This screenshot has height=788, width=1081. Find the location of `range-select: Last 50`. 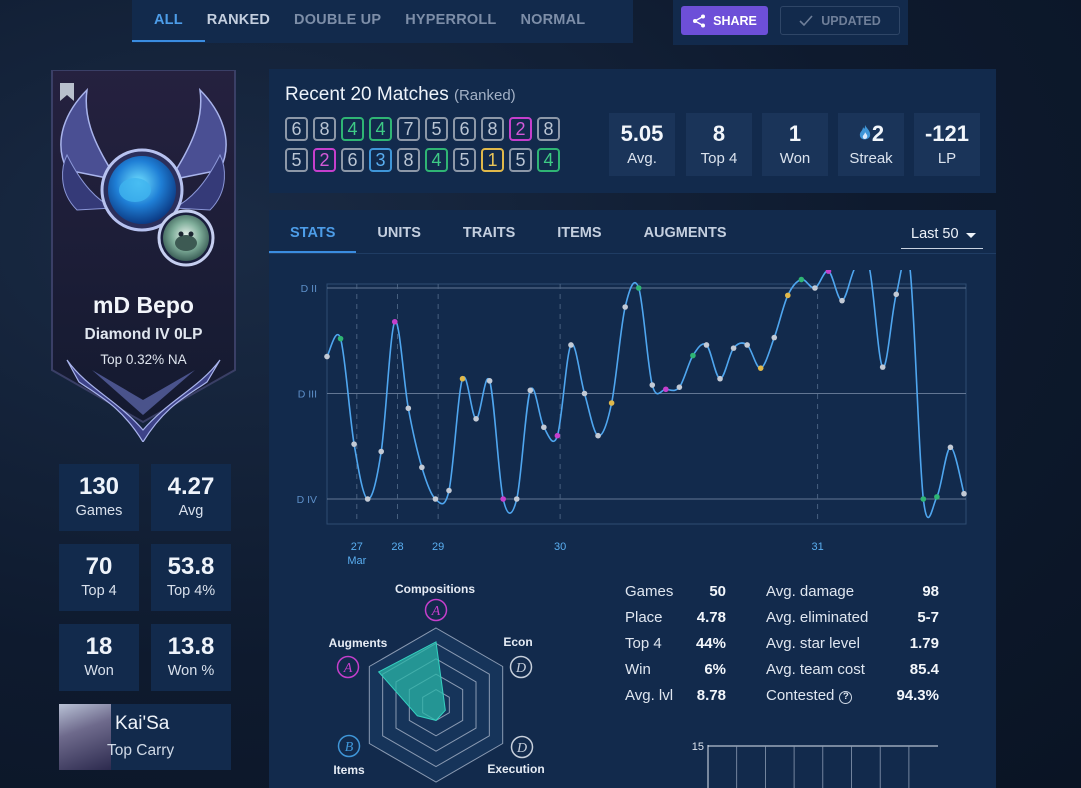

range-select: Last 50 is located at coordinates (942, 235).